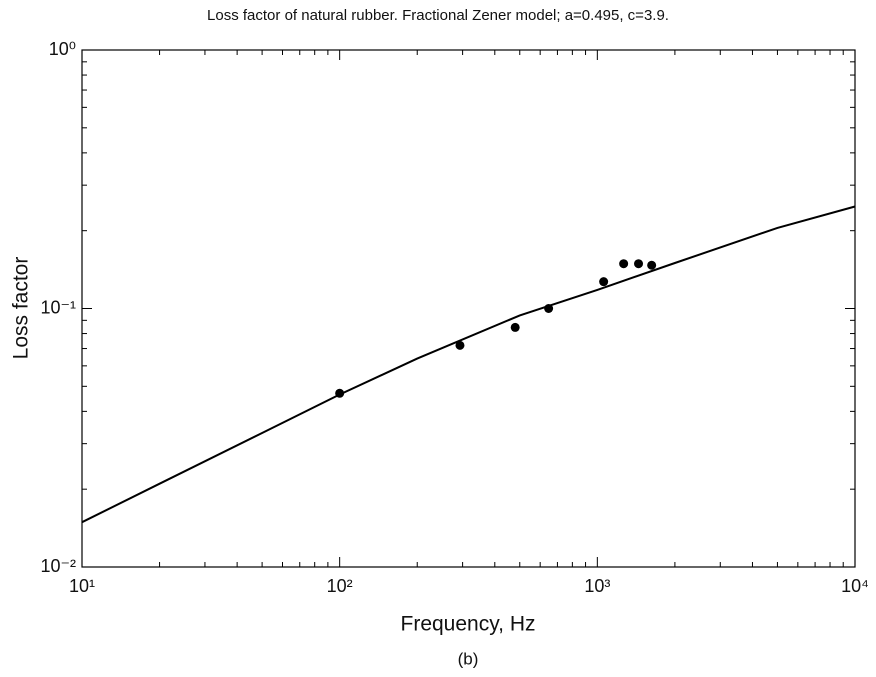 This screenshot has width=876, height=677. Describe the element at coordinates (21, 308) in the screenshot. I see `y-axis-label: Loss factor` at that location.